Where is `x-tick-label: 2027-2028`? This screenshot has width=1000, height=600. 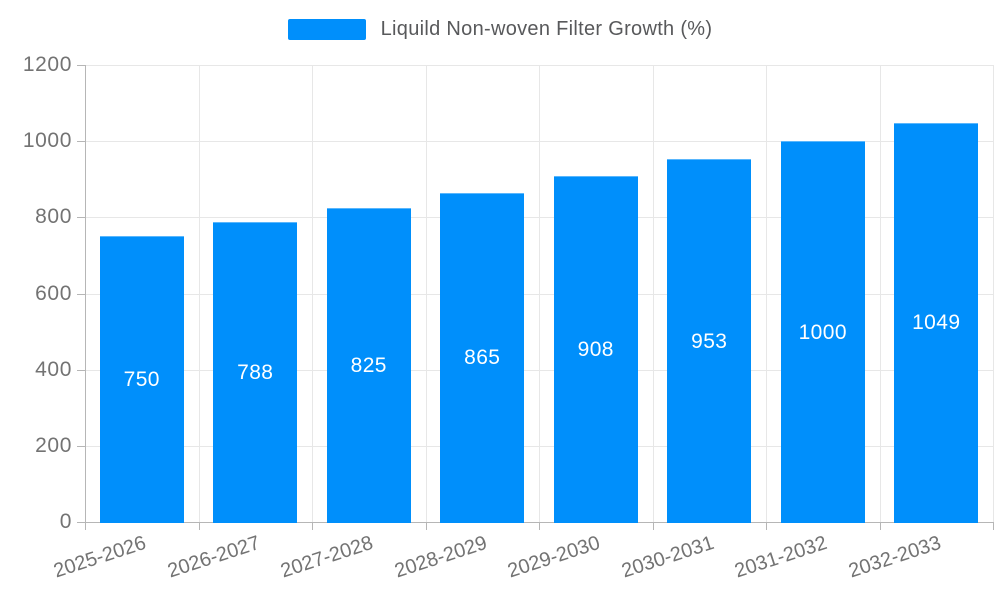 x-tick-label: 2027-2028 is located at coordinates (327, 557).